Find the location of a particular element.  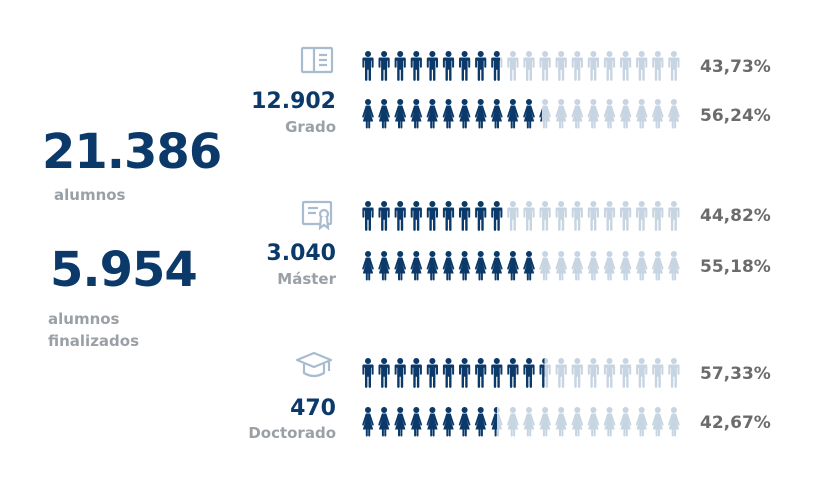

percent-label-male: 44,82% is located at coordinates (735, 216).